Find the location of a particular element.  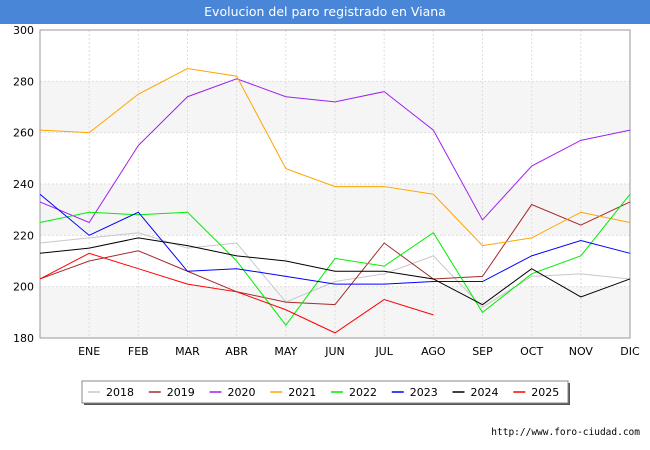

legend-label-2025: 2025 is located at coordinates (545, 392).